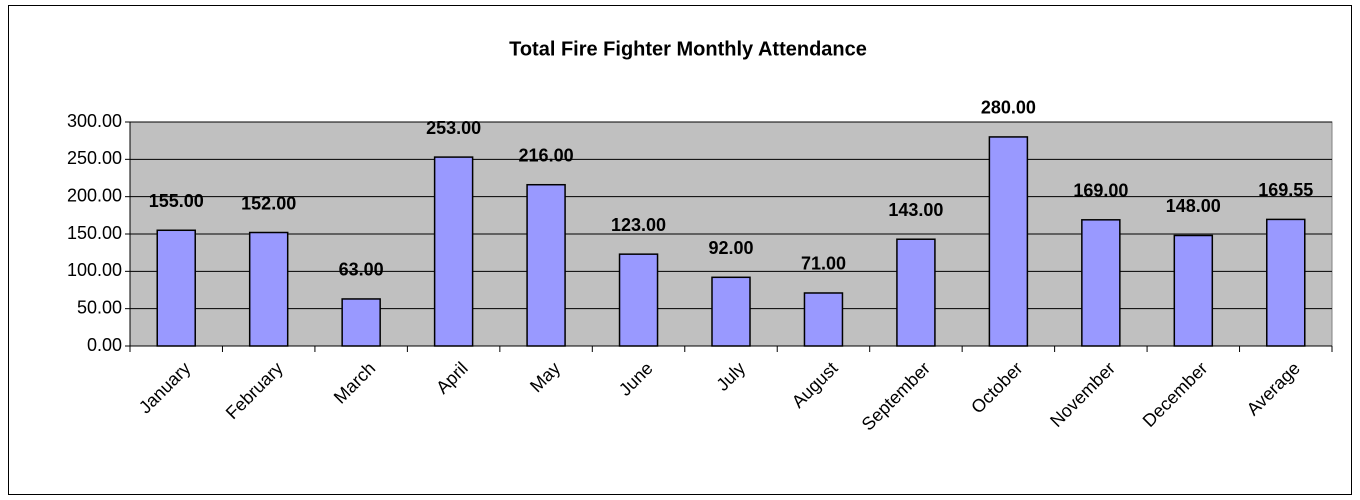 The width and height of the screenshot is (1360, 500). I want to click on y-tick-label: 100.00, so click(94, 270).